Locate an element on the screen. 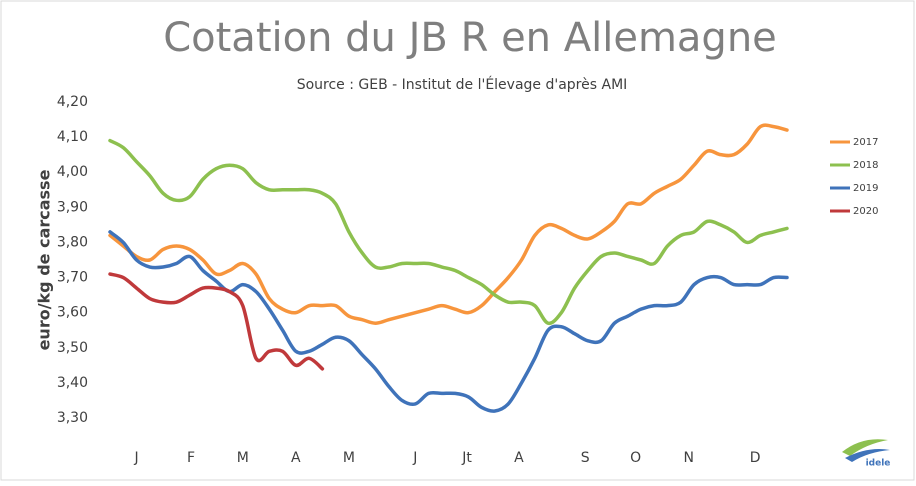 Image resolution: width=916 pixels, height=486 pixels. x-tick-label: S is located at coordinates (585, 458).